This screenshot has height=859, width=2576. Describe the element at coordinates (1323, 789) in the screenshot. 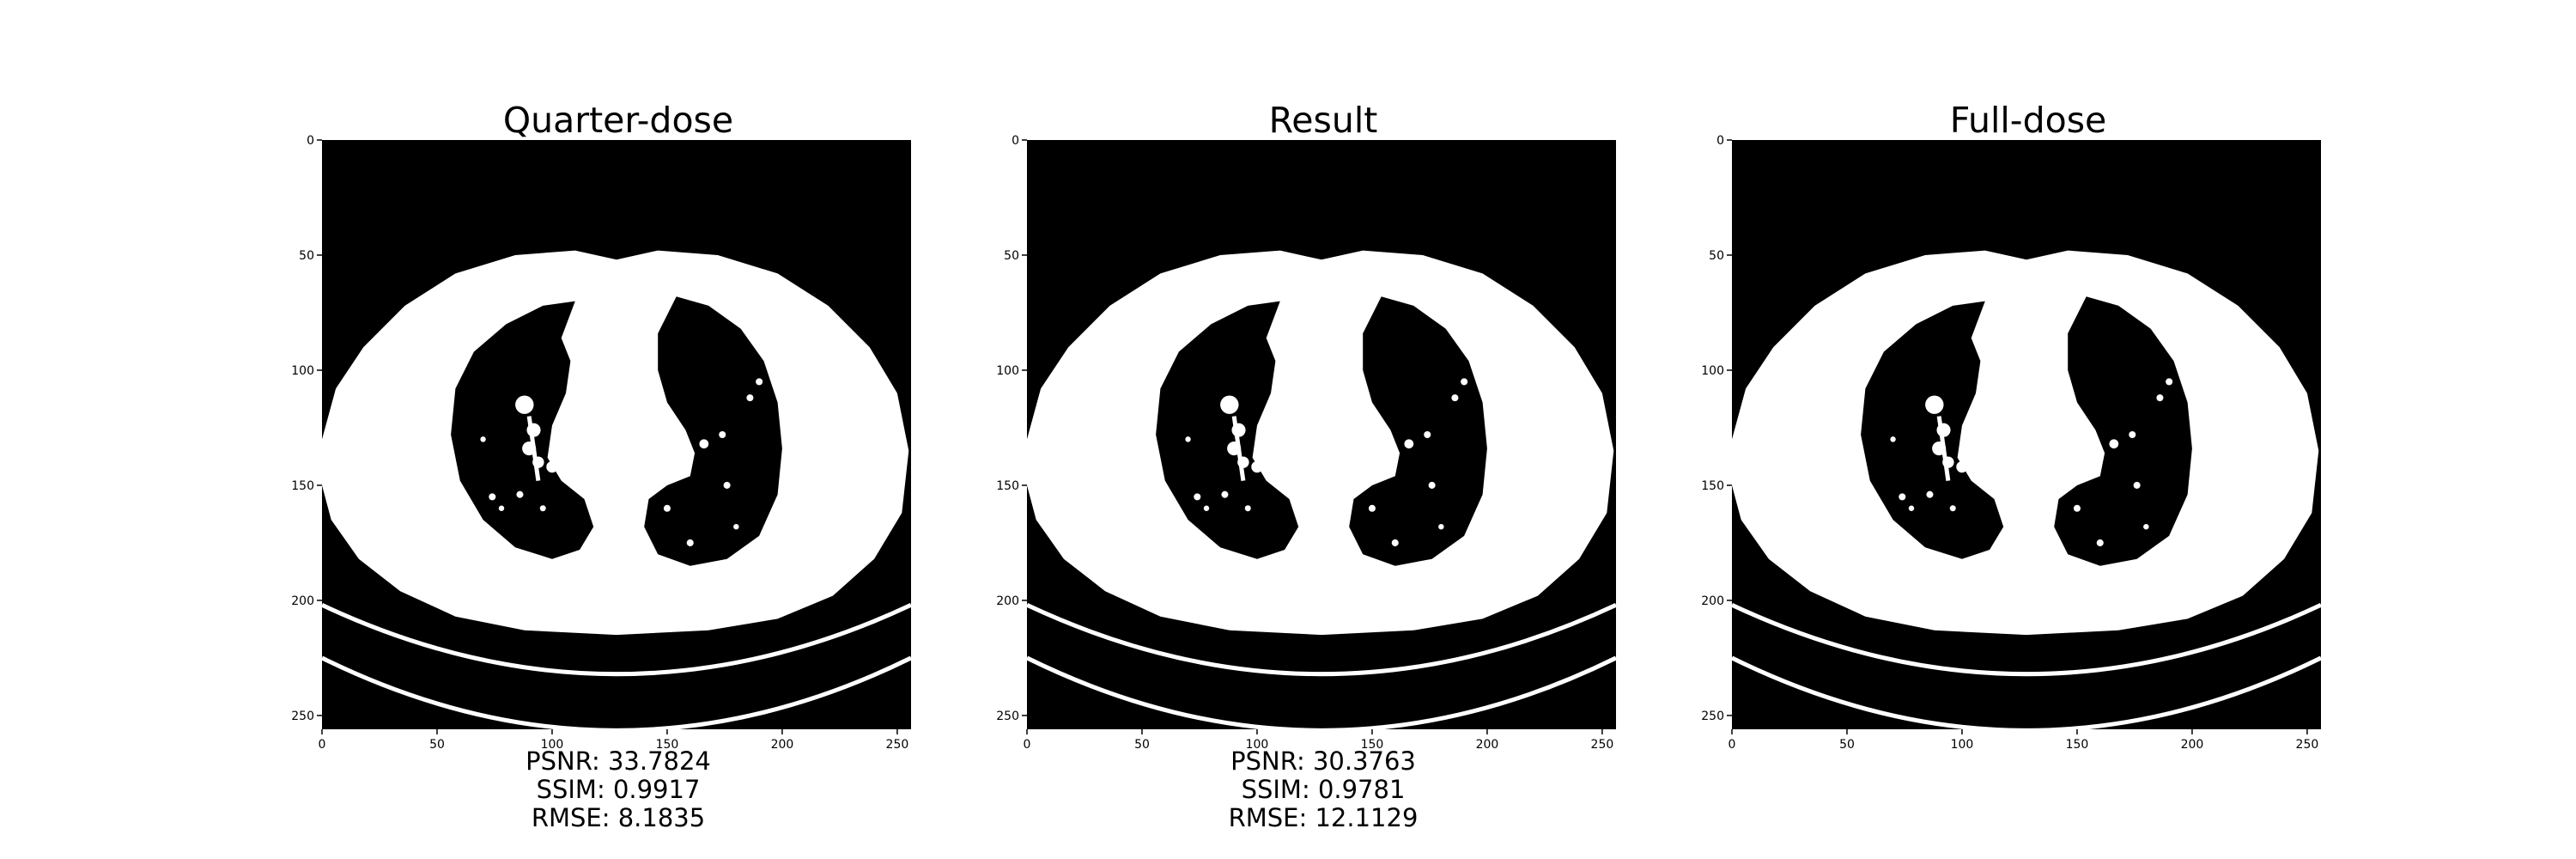

I see `metrics: PSNR: 30.3763 SSIM: 0.9781 RMSE: 12.1129` at that location.